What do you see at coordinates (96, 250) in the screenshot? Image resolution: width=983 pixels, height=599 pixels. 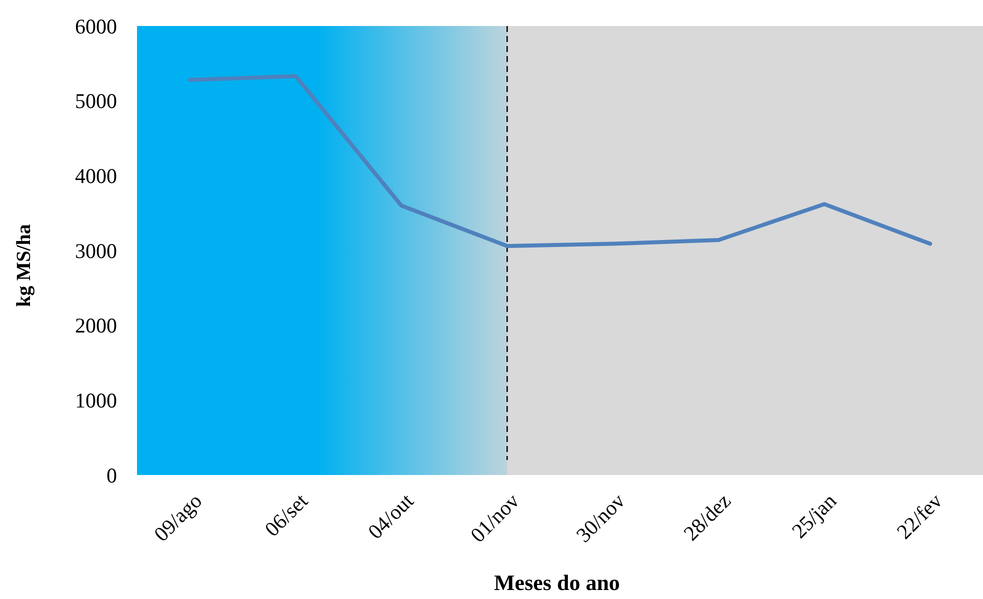 I see `y-tick-label: 3000` at bounding box center [96, 250].